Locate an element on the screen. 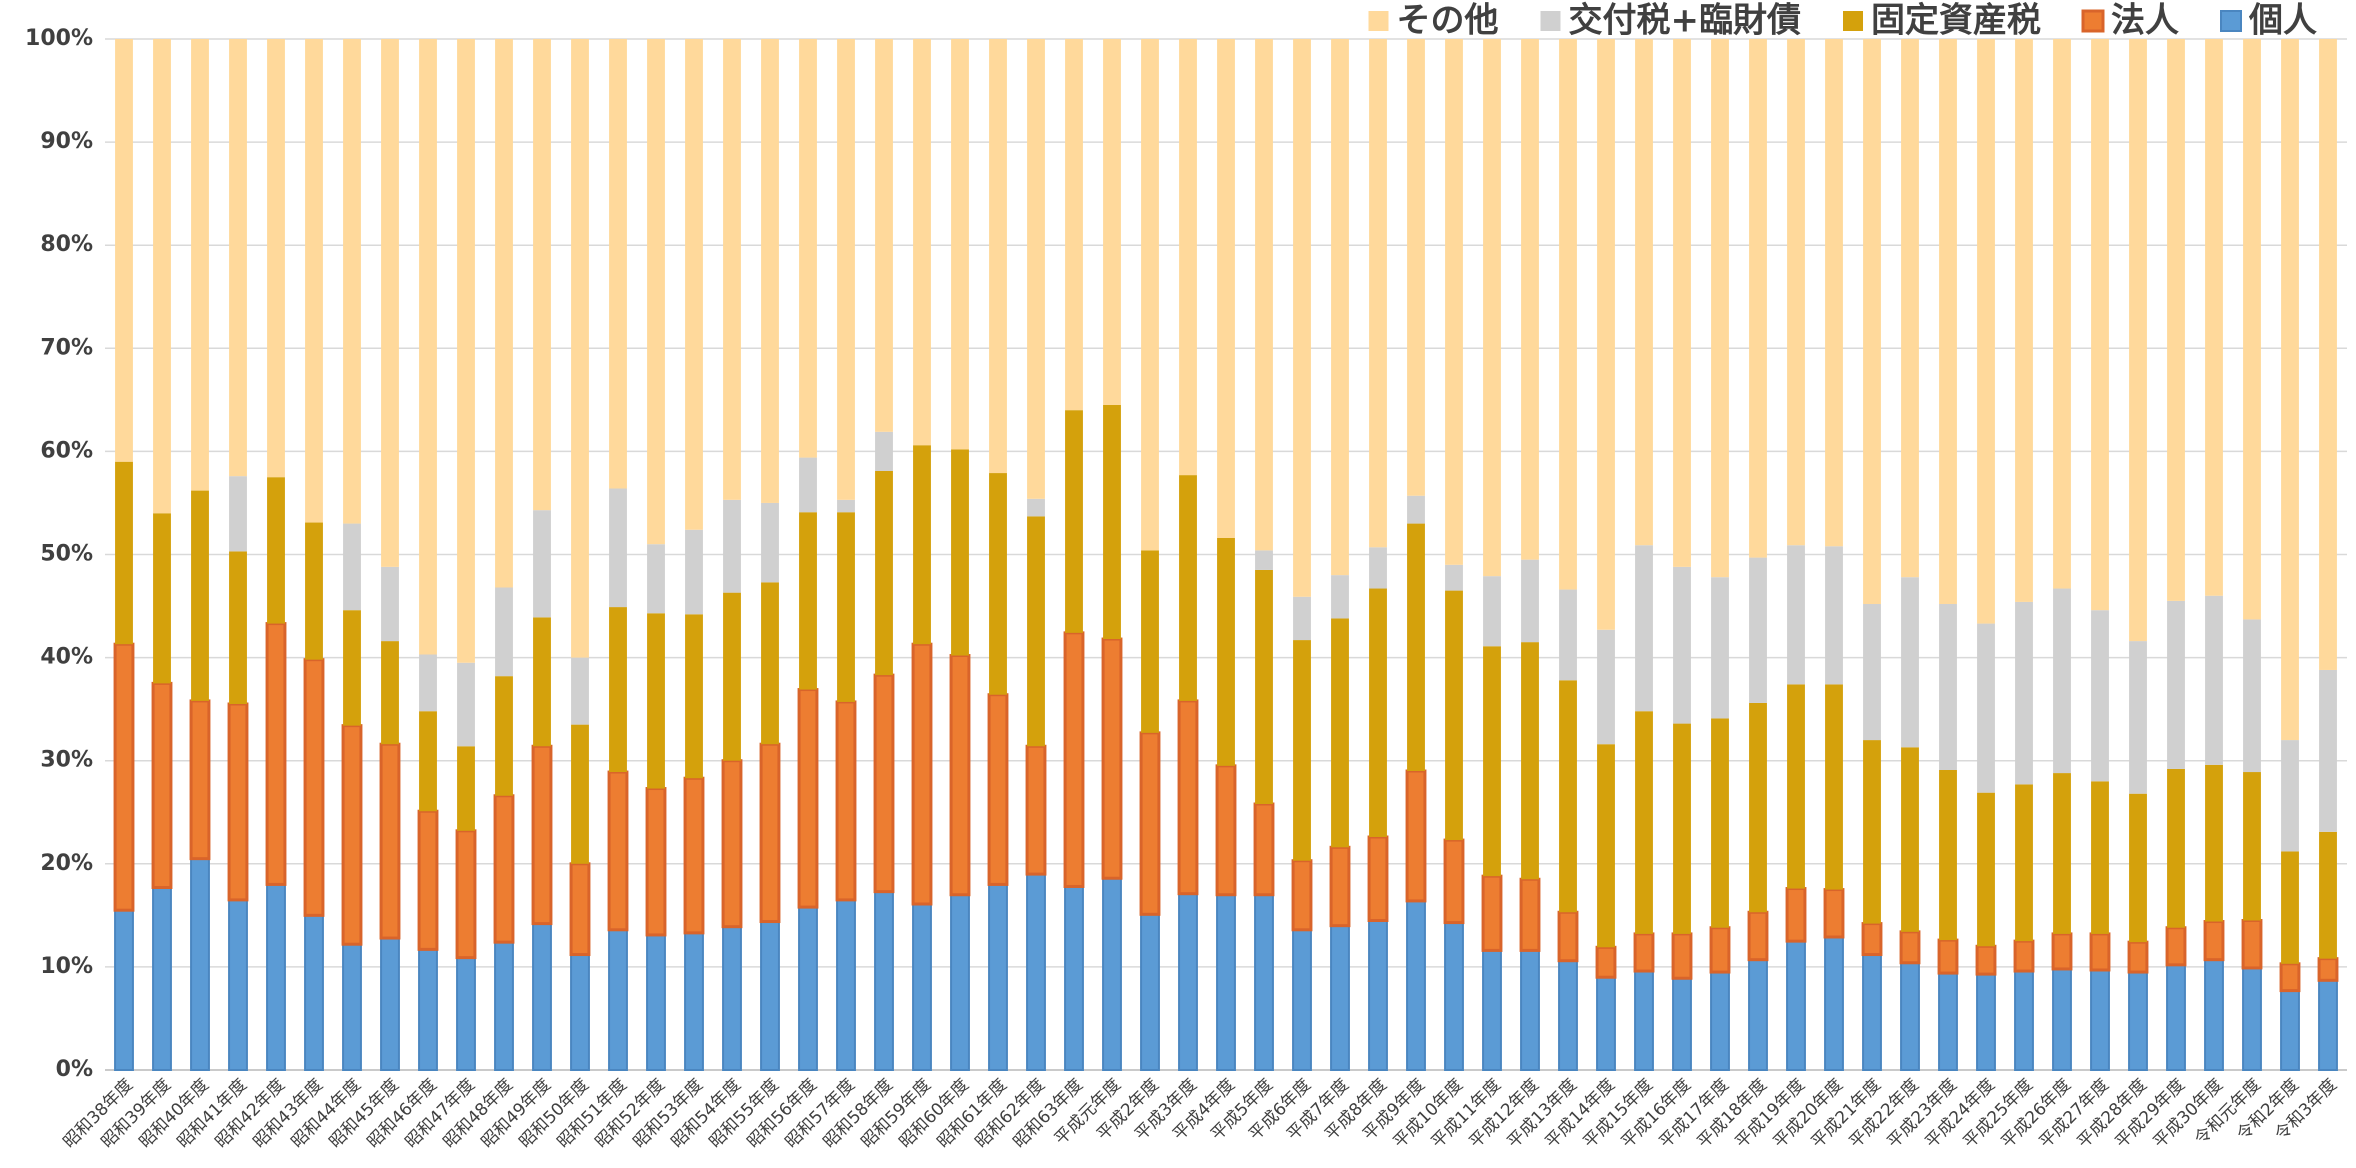  y-tick-label: 40% is located at coordinates (66, 657).